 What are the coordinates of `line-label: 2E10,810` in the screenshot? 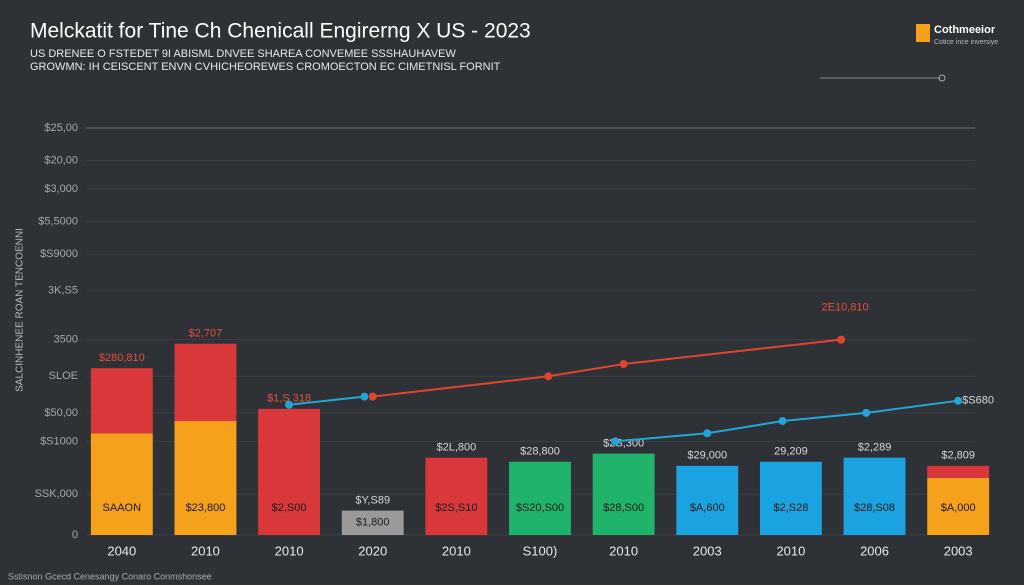 It's located at (845, 308).